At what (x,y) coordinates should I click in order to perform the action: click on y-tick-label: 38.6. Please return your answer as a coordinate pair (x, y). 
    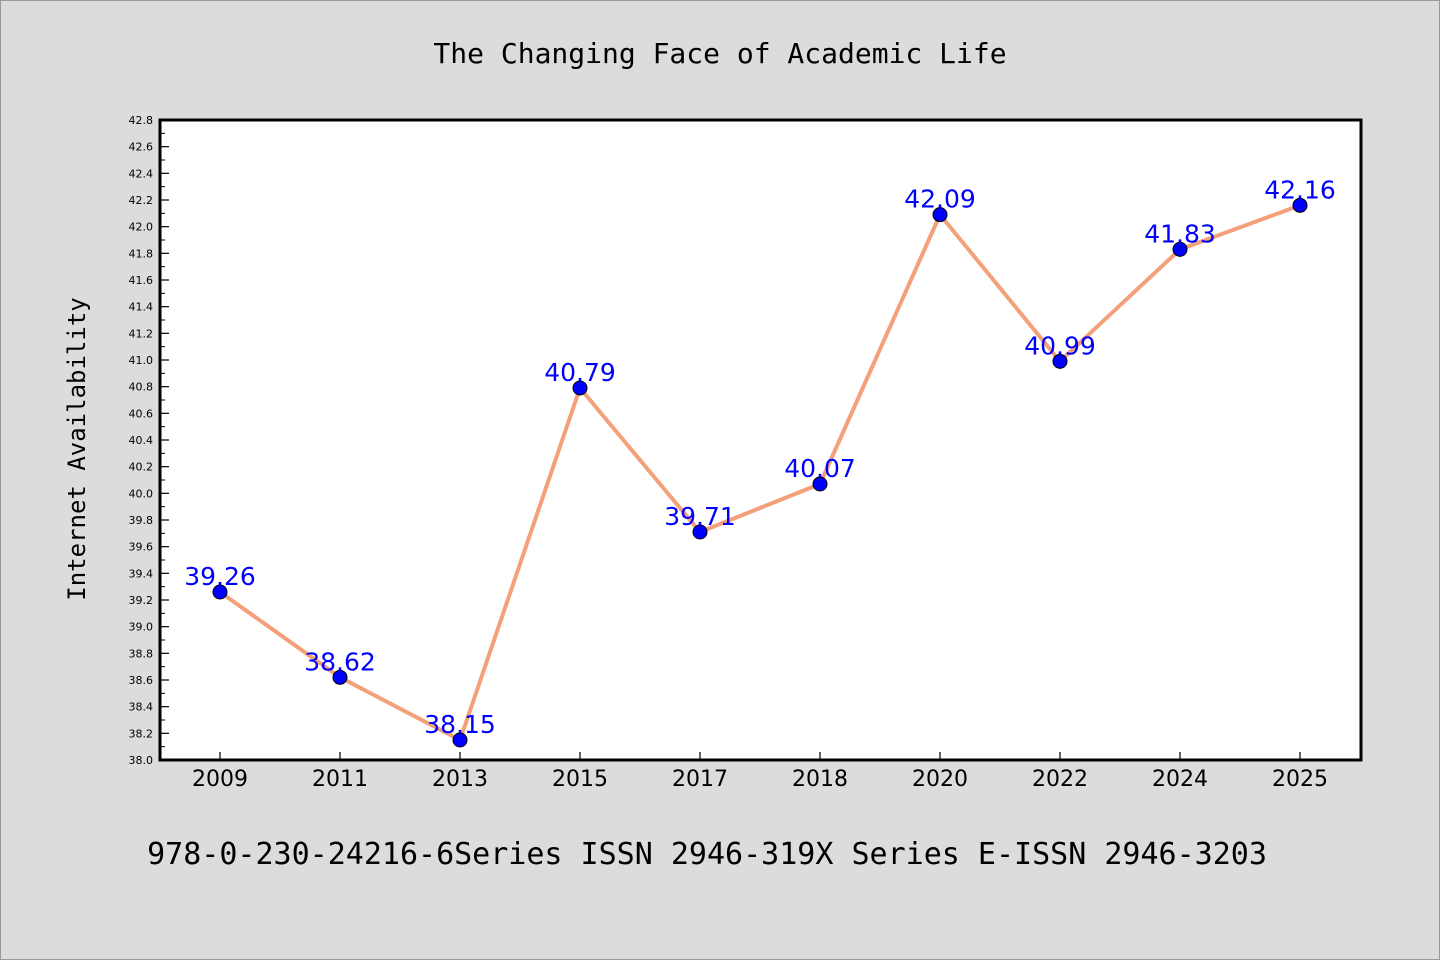
    Looking at the image, I should click on (141, 680).